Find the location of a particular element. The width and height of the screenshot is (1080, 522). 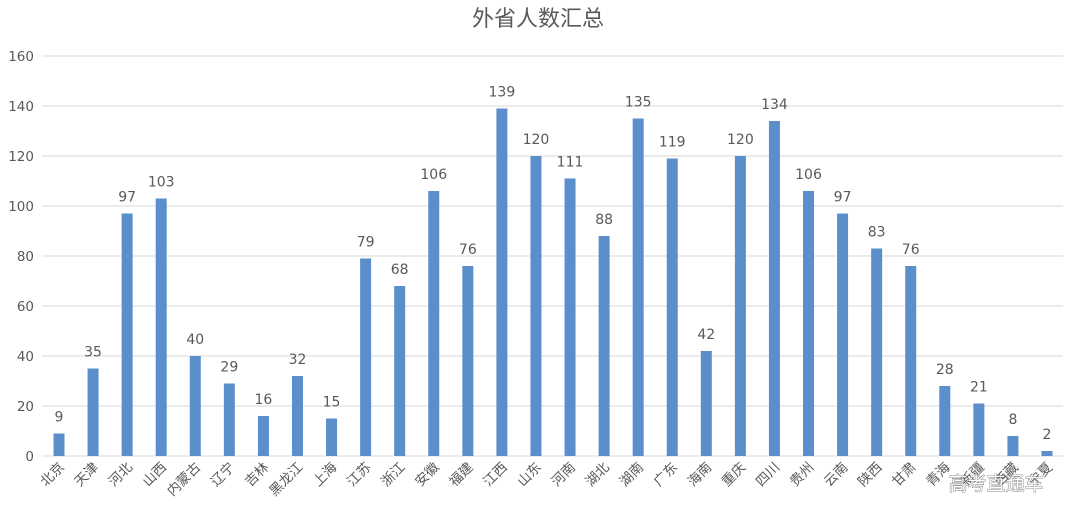

data-label: 42 is located at coordinates (706, 335).